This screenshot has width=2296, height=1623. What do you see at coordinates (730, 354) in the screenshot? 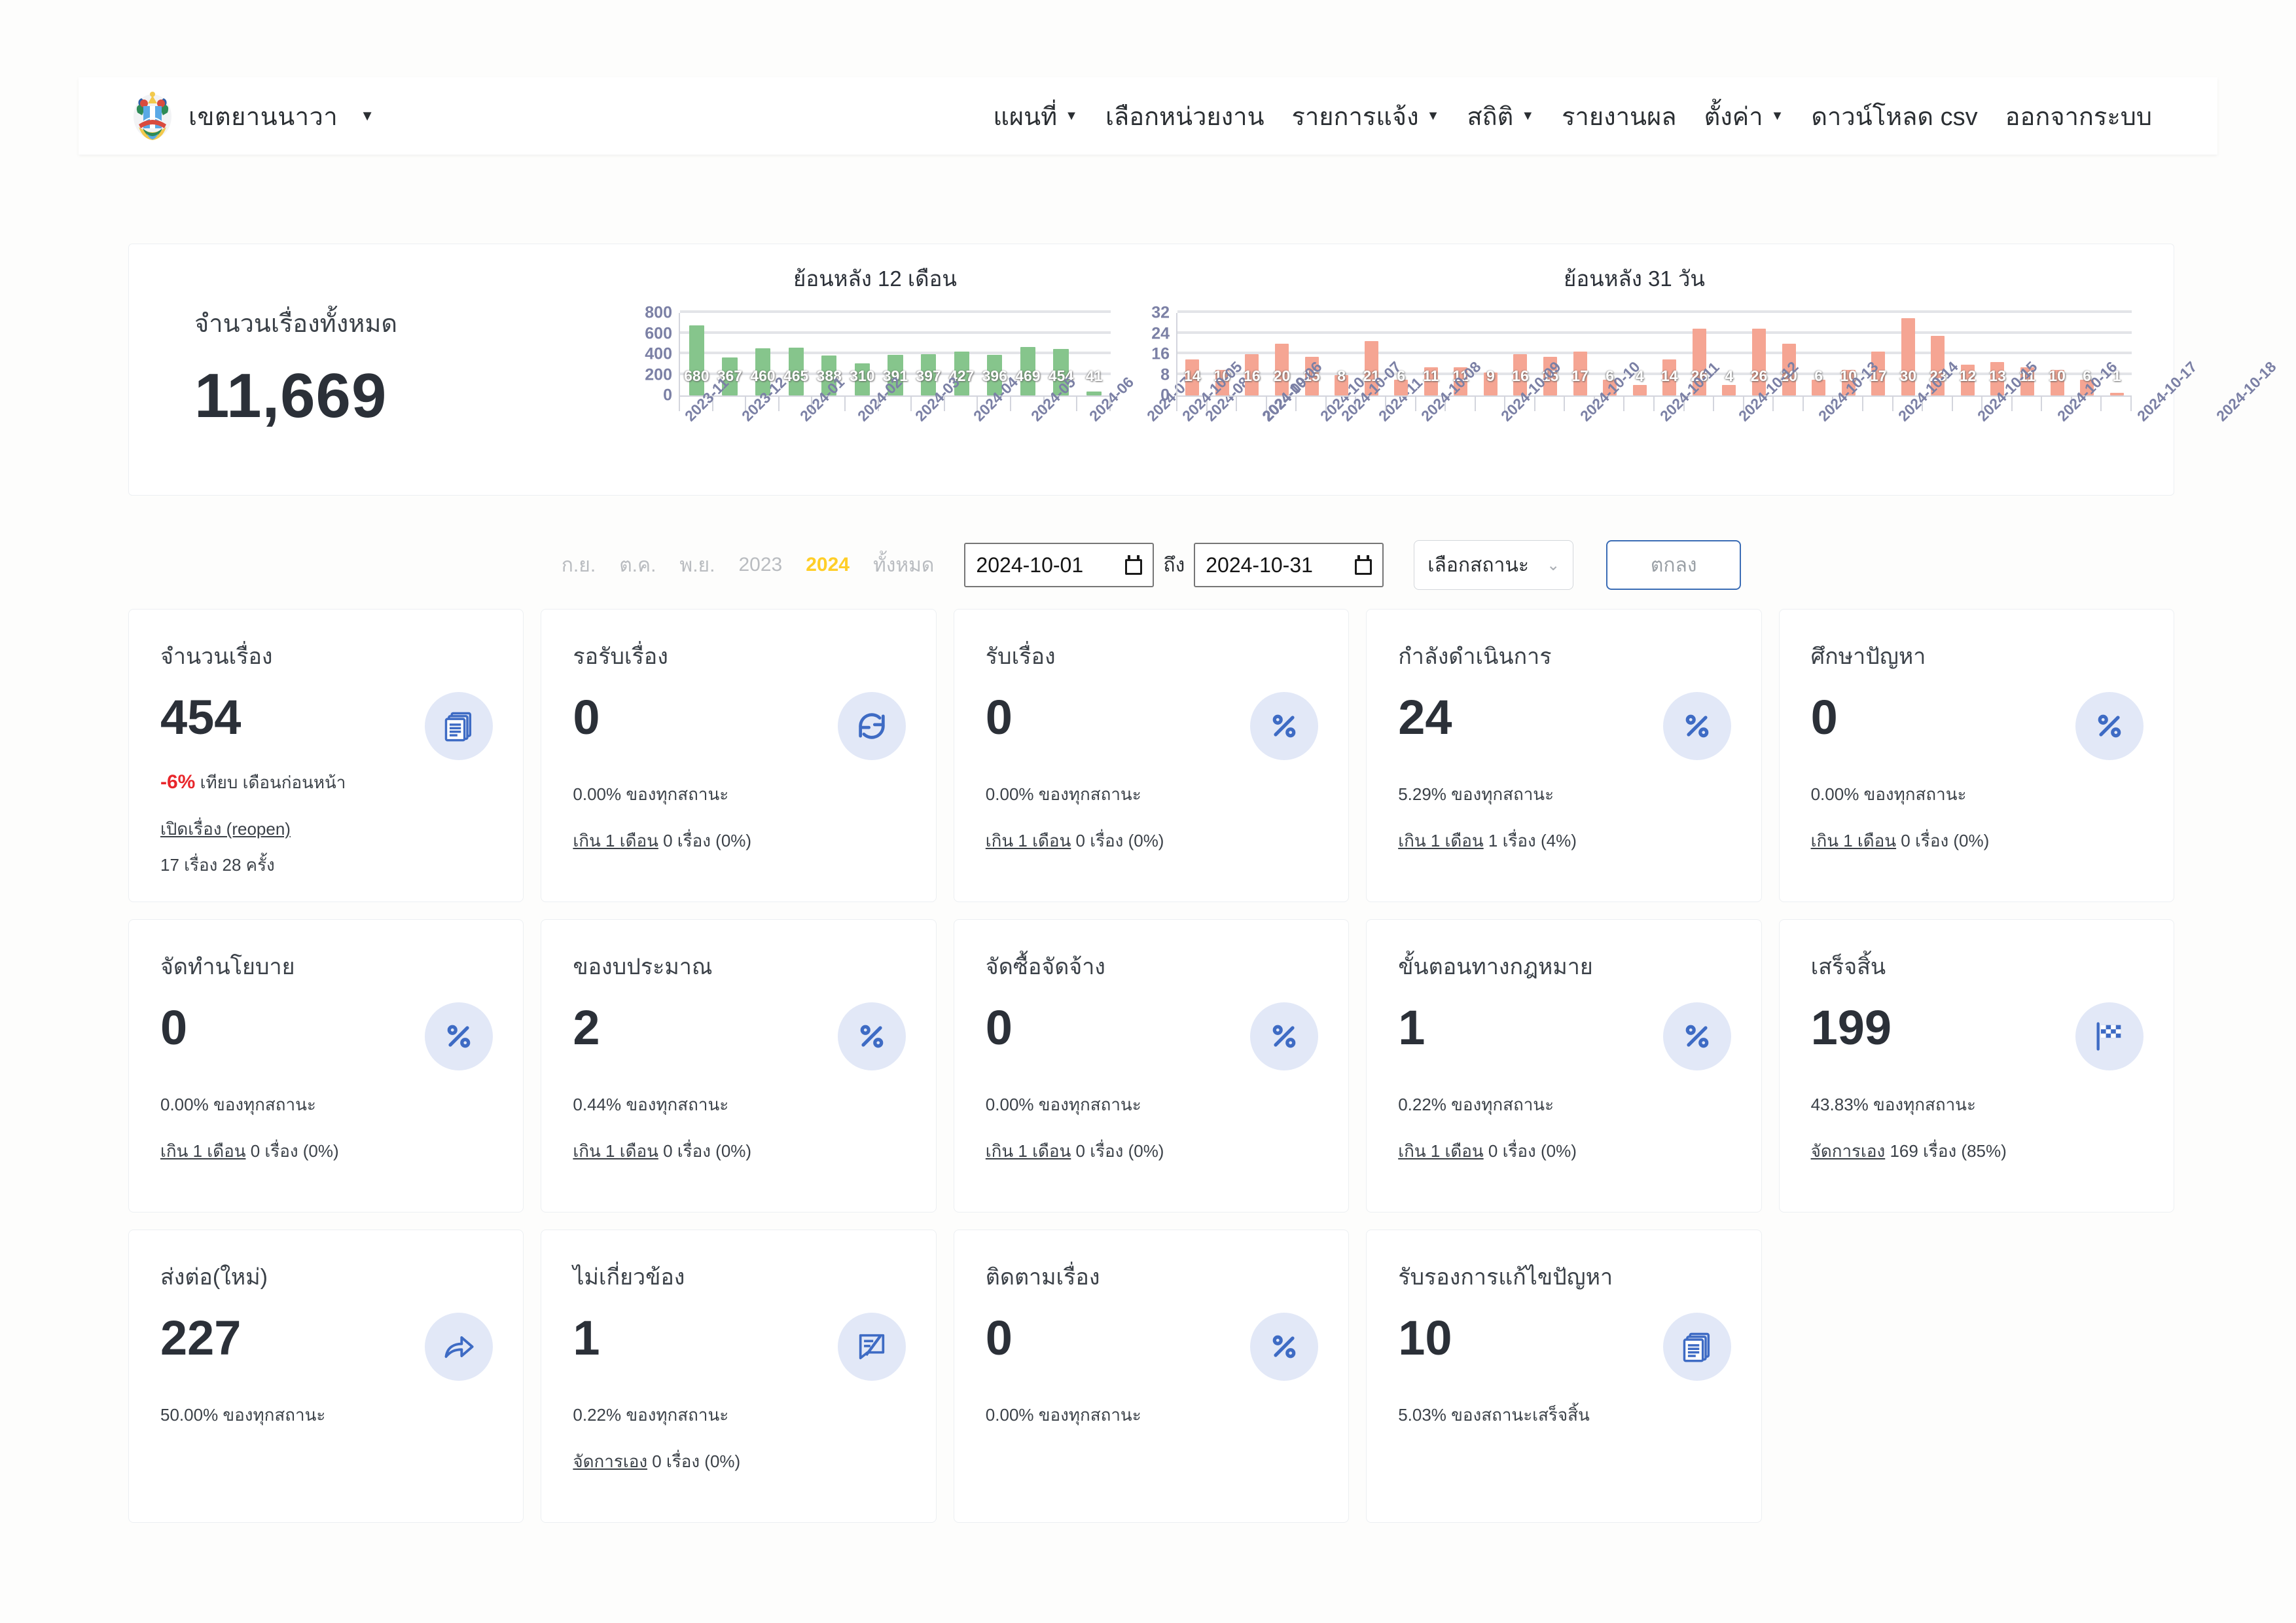
I see `bar-item: 367` at bounding box center [730, 354].